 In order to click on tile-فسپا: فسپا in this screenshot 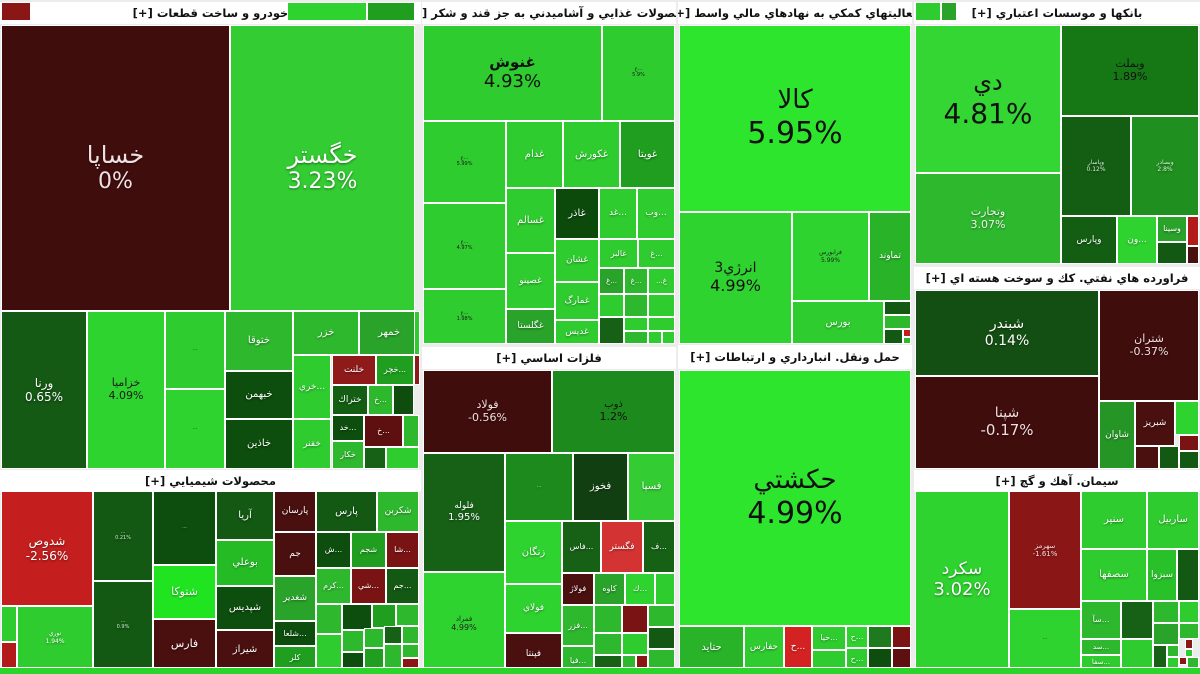, I will do `click(651, 487)`.